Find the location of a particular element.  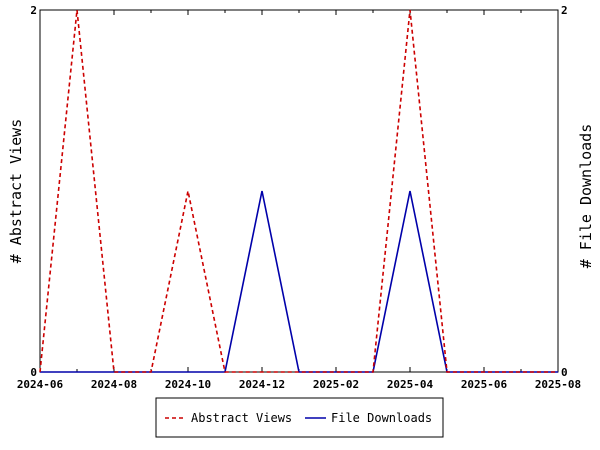

y-right-tick-label: 0 is located at coordinates (564, 372).